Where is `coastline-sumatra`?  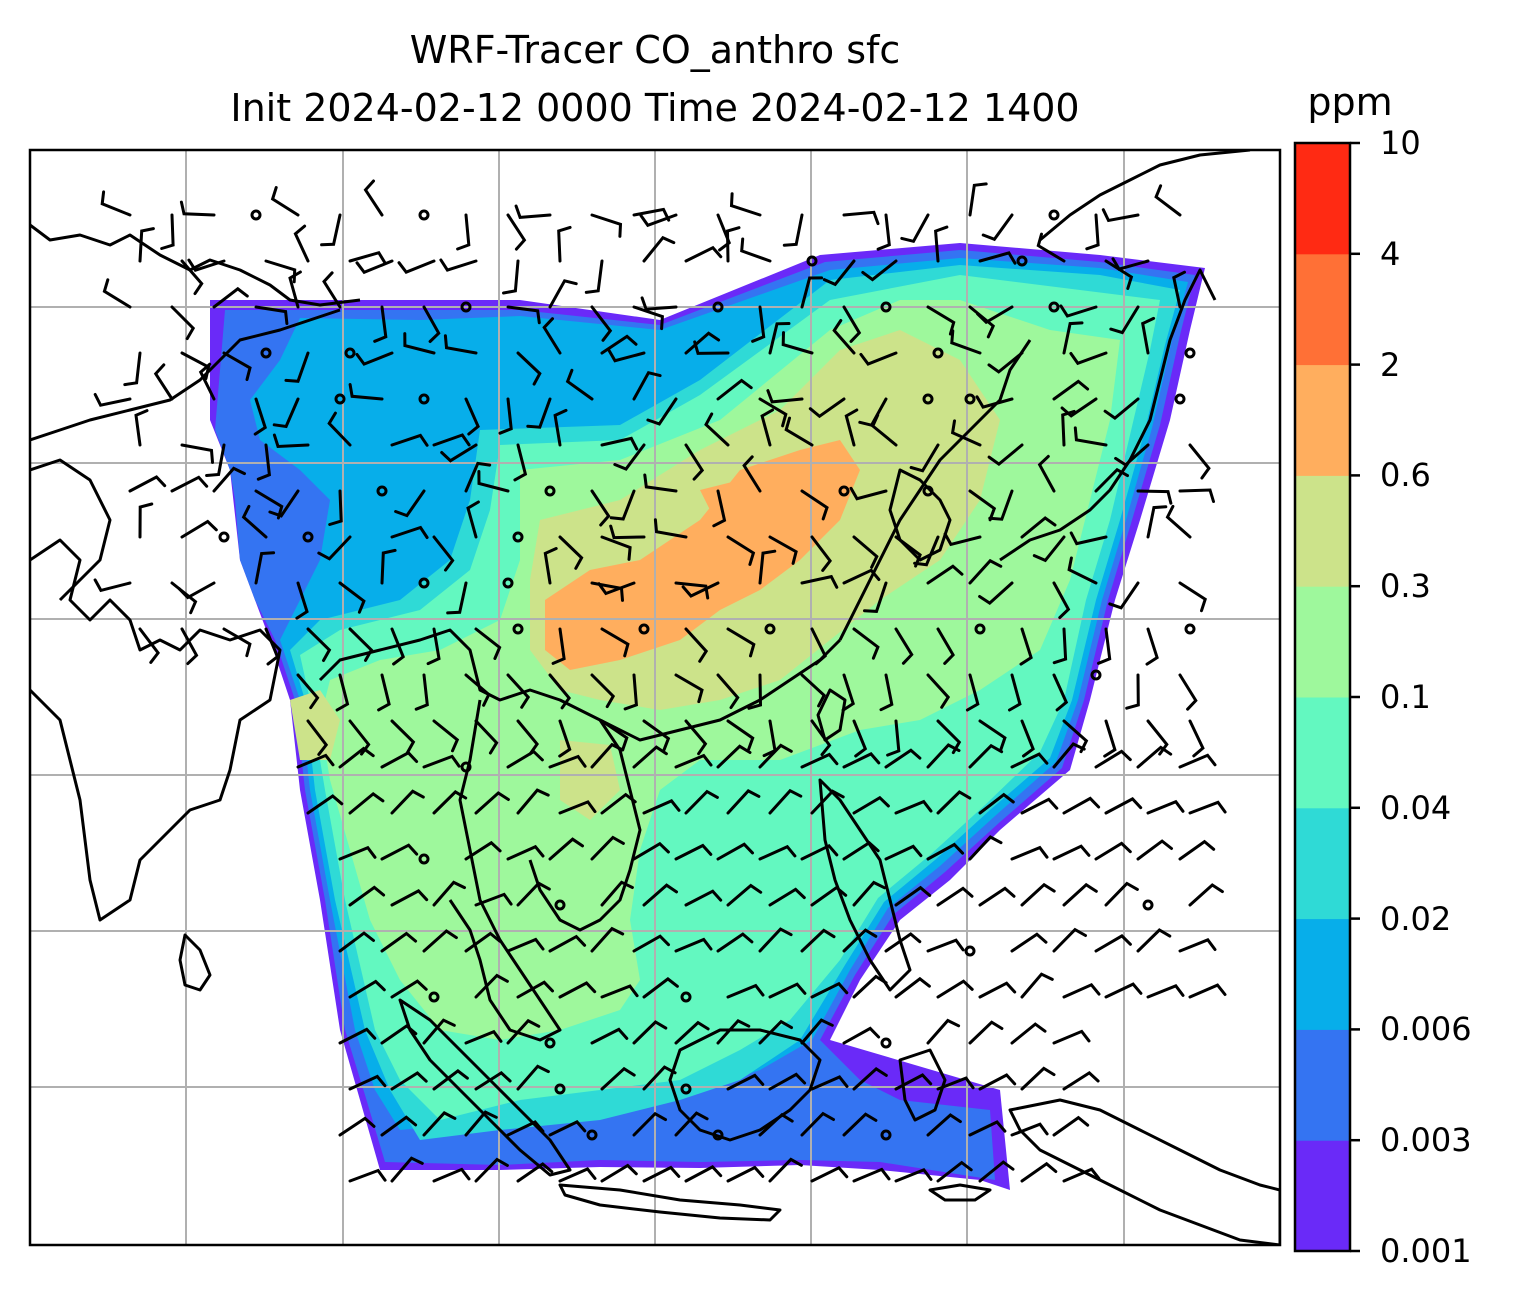
coastline-sumatra is located at coordinates (485, 1087).